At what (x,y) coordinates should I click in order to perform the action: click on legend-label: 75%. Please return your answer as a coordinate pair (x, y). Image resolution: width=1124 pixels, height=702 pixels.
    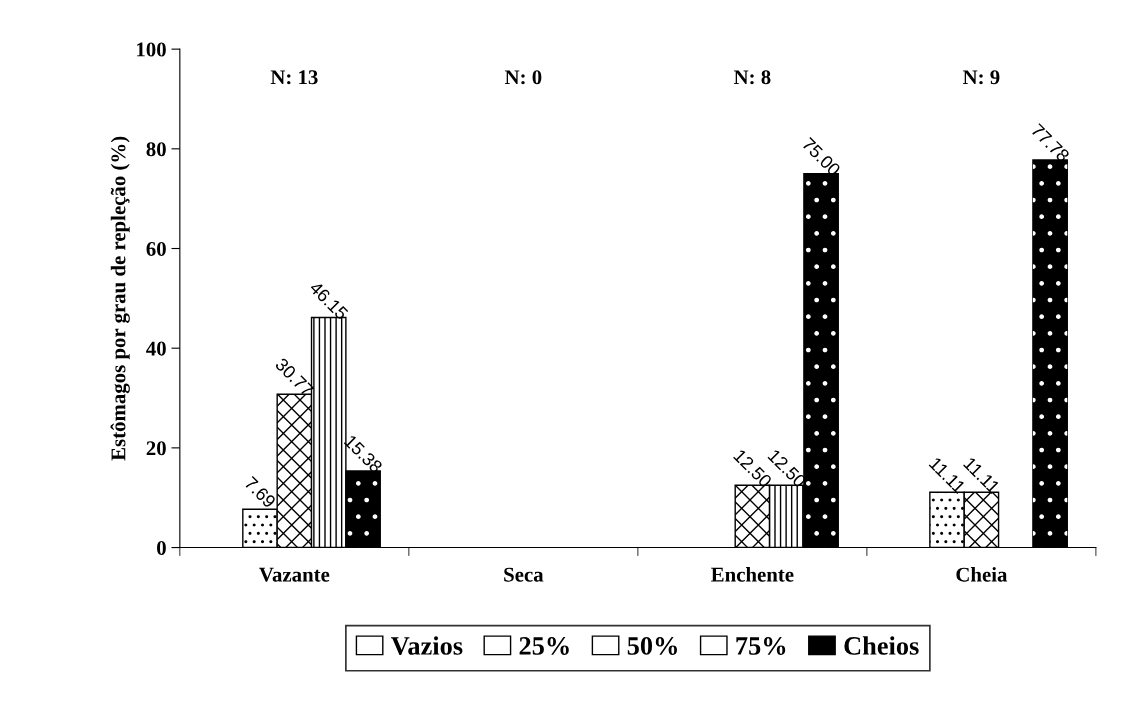
    Looking at the image, I should click on (761, 646).